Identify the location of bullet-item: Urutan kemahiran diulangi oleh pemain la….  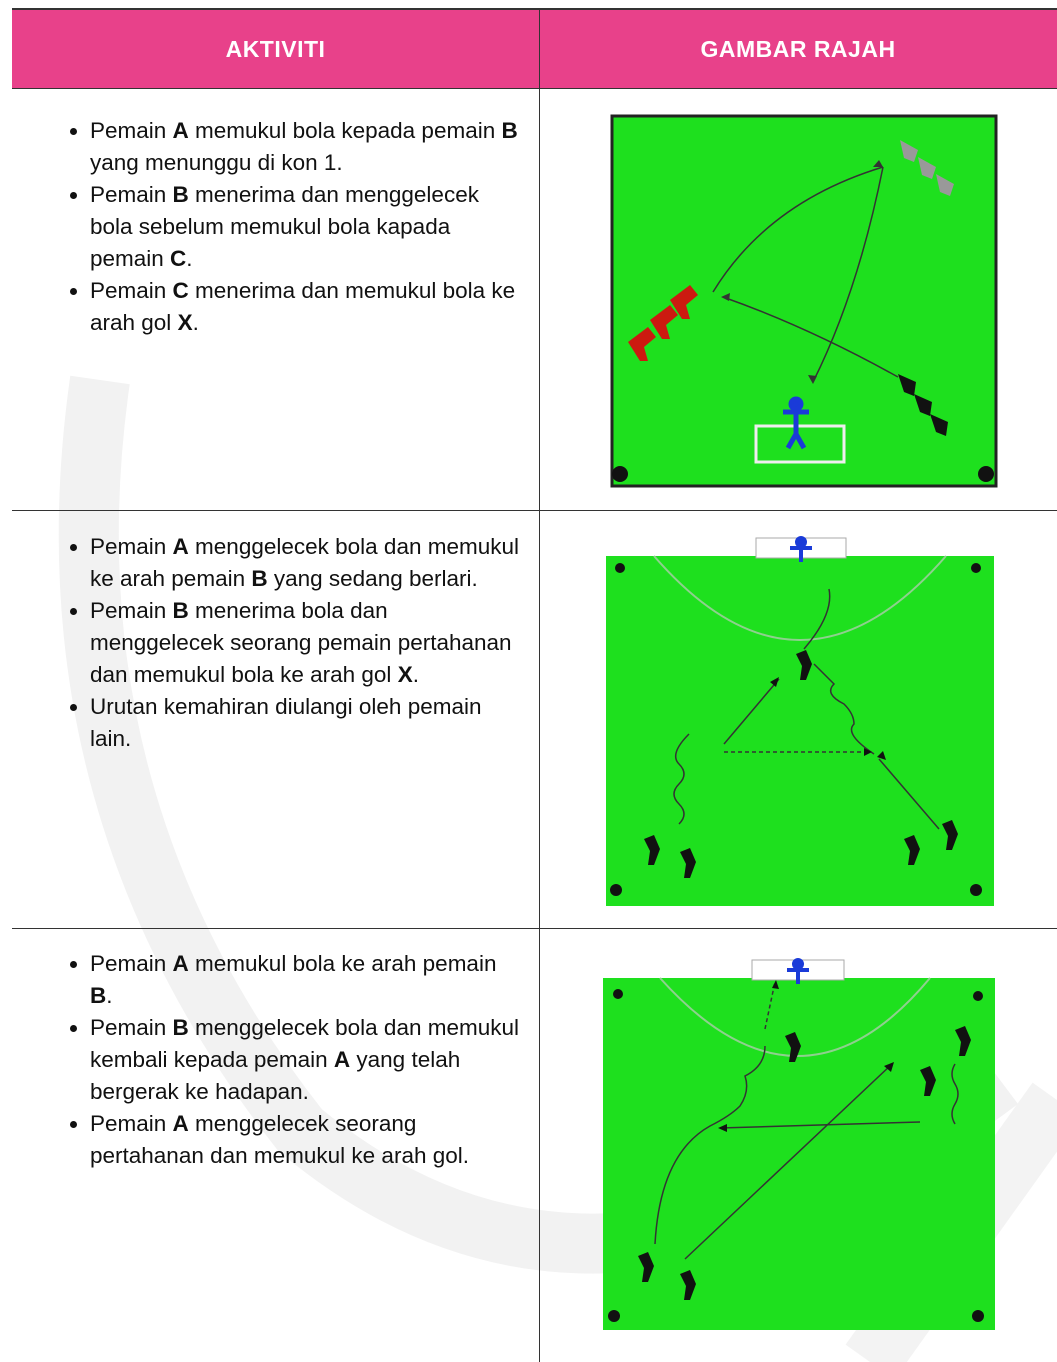
(306, 723).